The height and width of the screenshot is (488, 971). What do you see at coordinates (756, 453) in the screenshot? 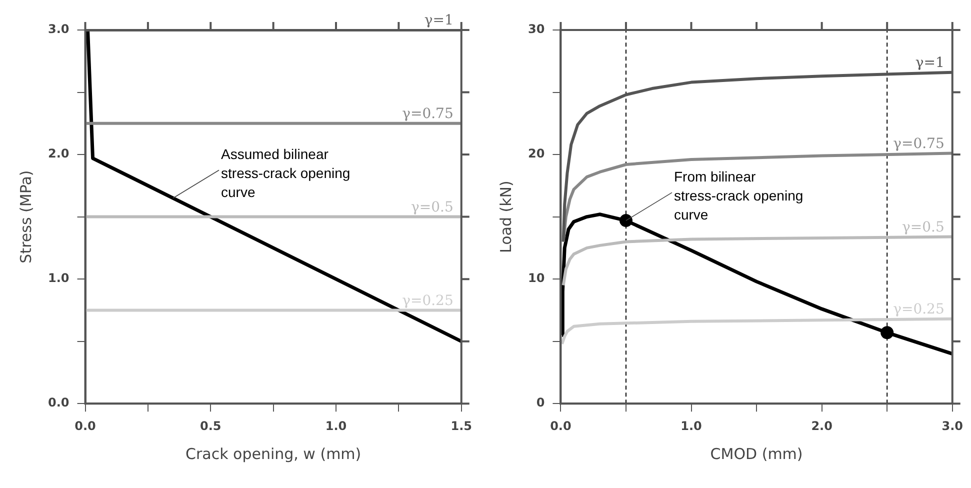
I see `x-axis-title: CMOD (mm)` at bounding box center [756, 453].